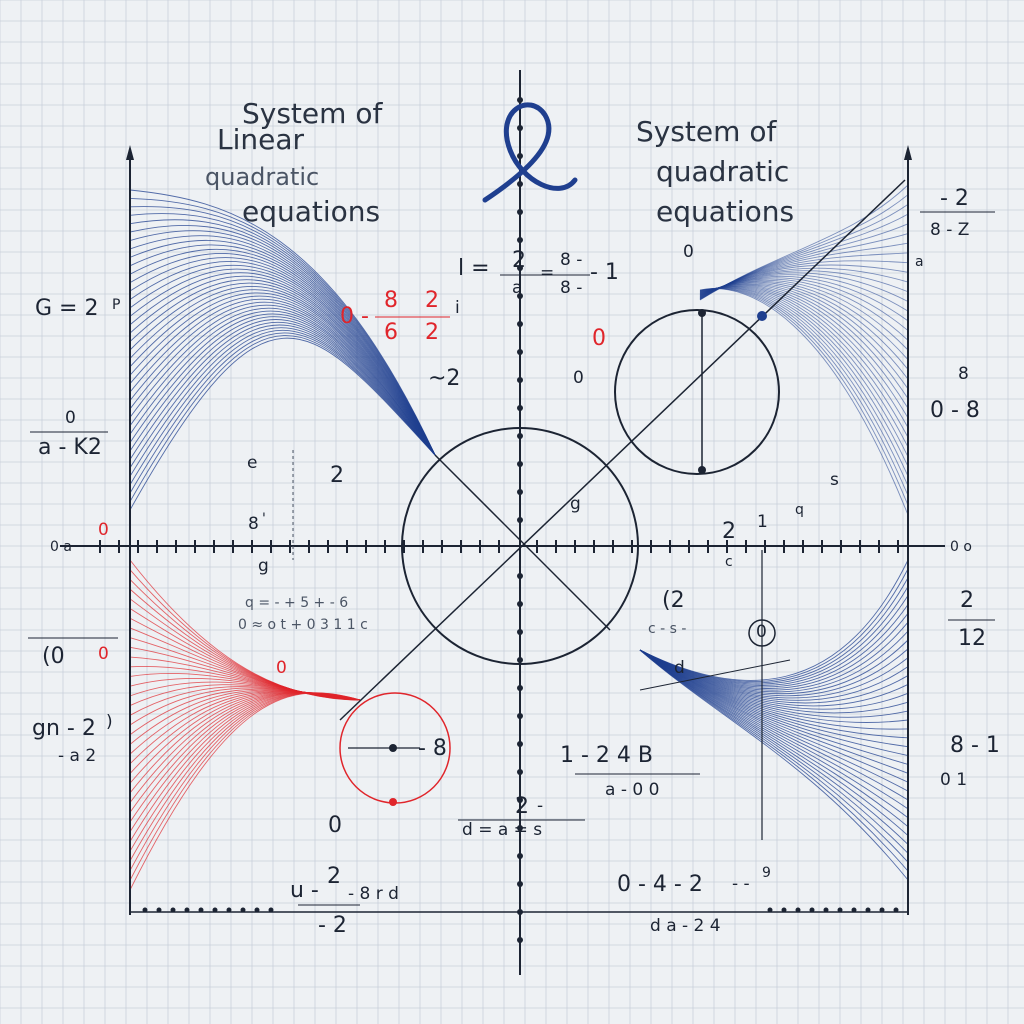 This screenshot has width=1024, height=1024. I want to click on central-circle, so click(520, 546).